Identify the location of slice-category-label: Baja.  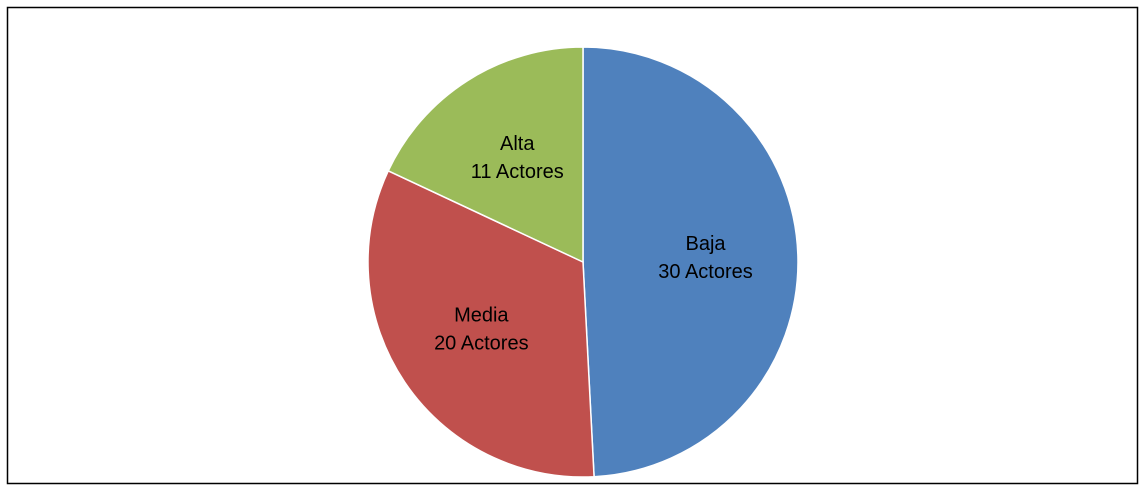
(705, 244).